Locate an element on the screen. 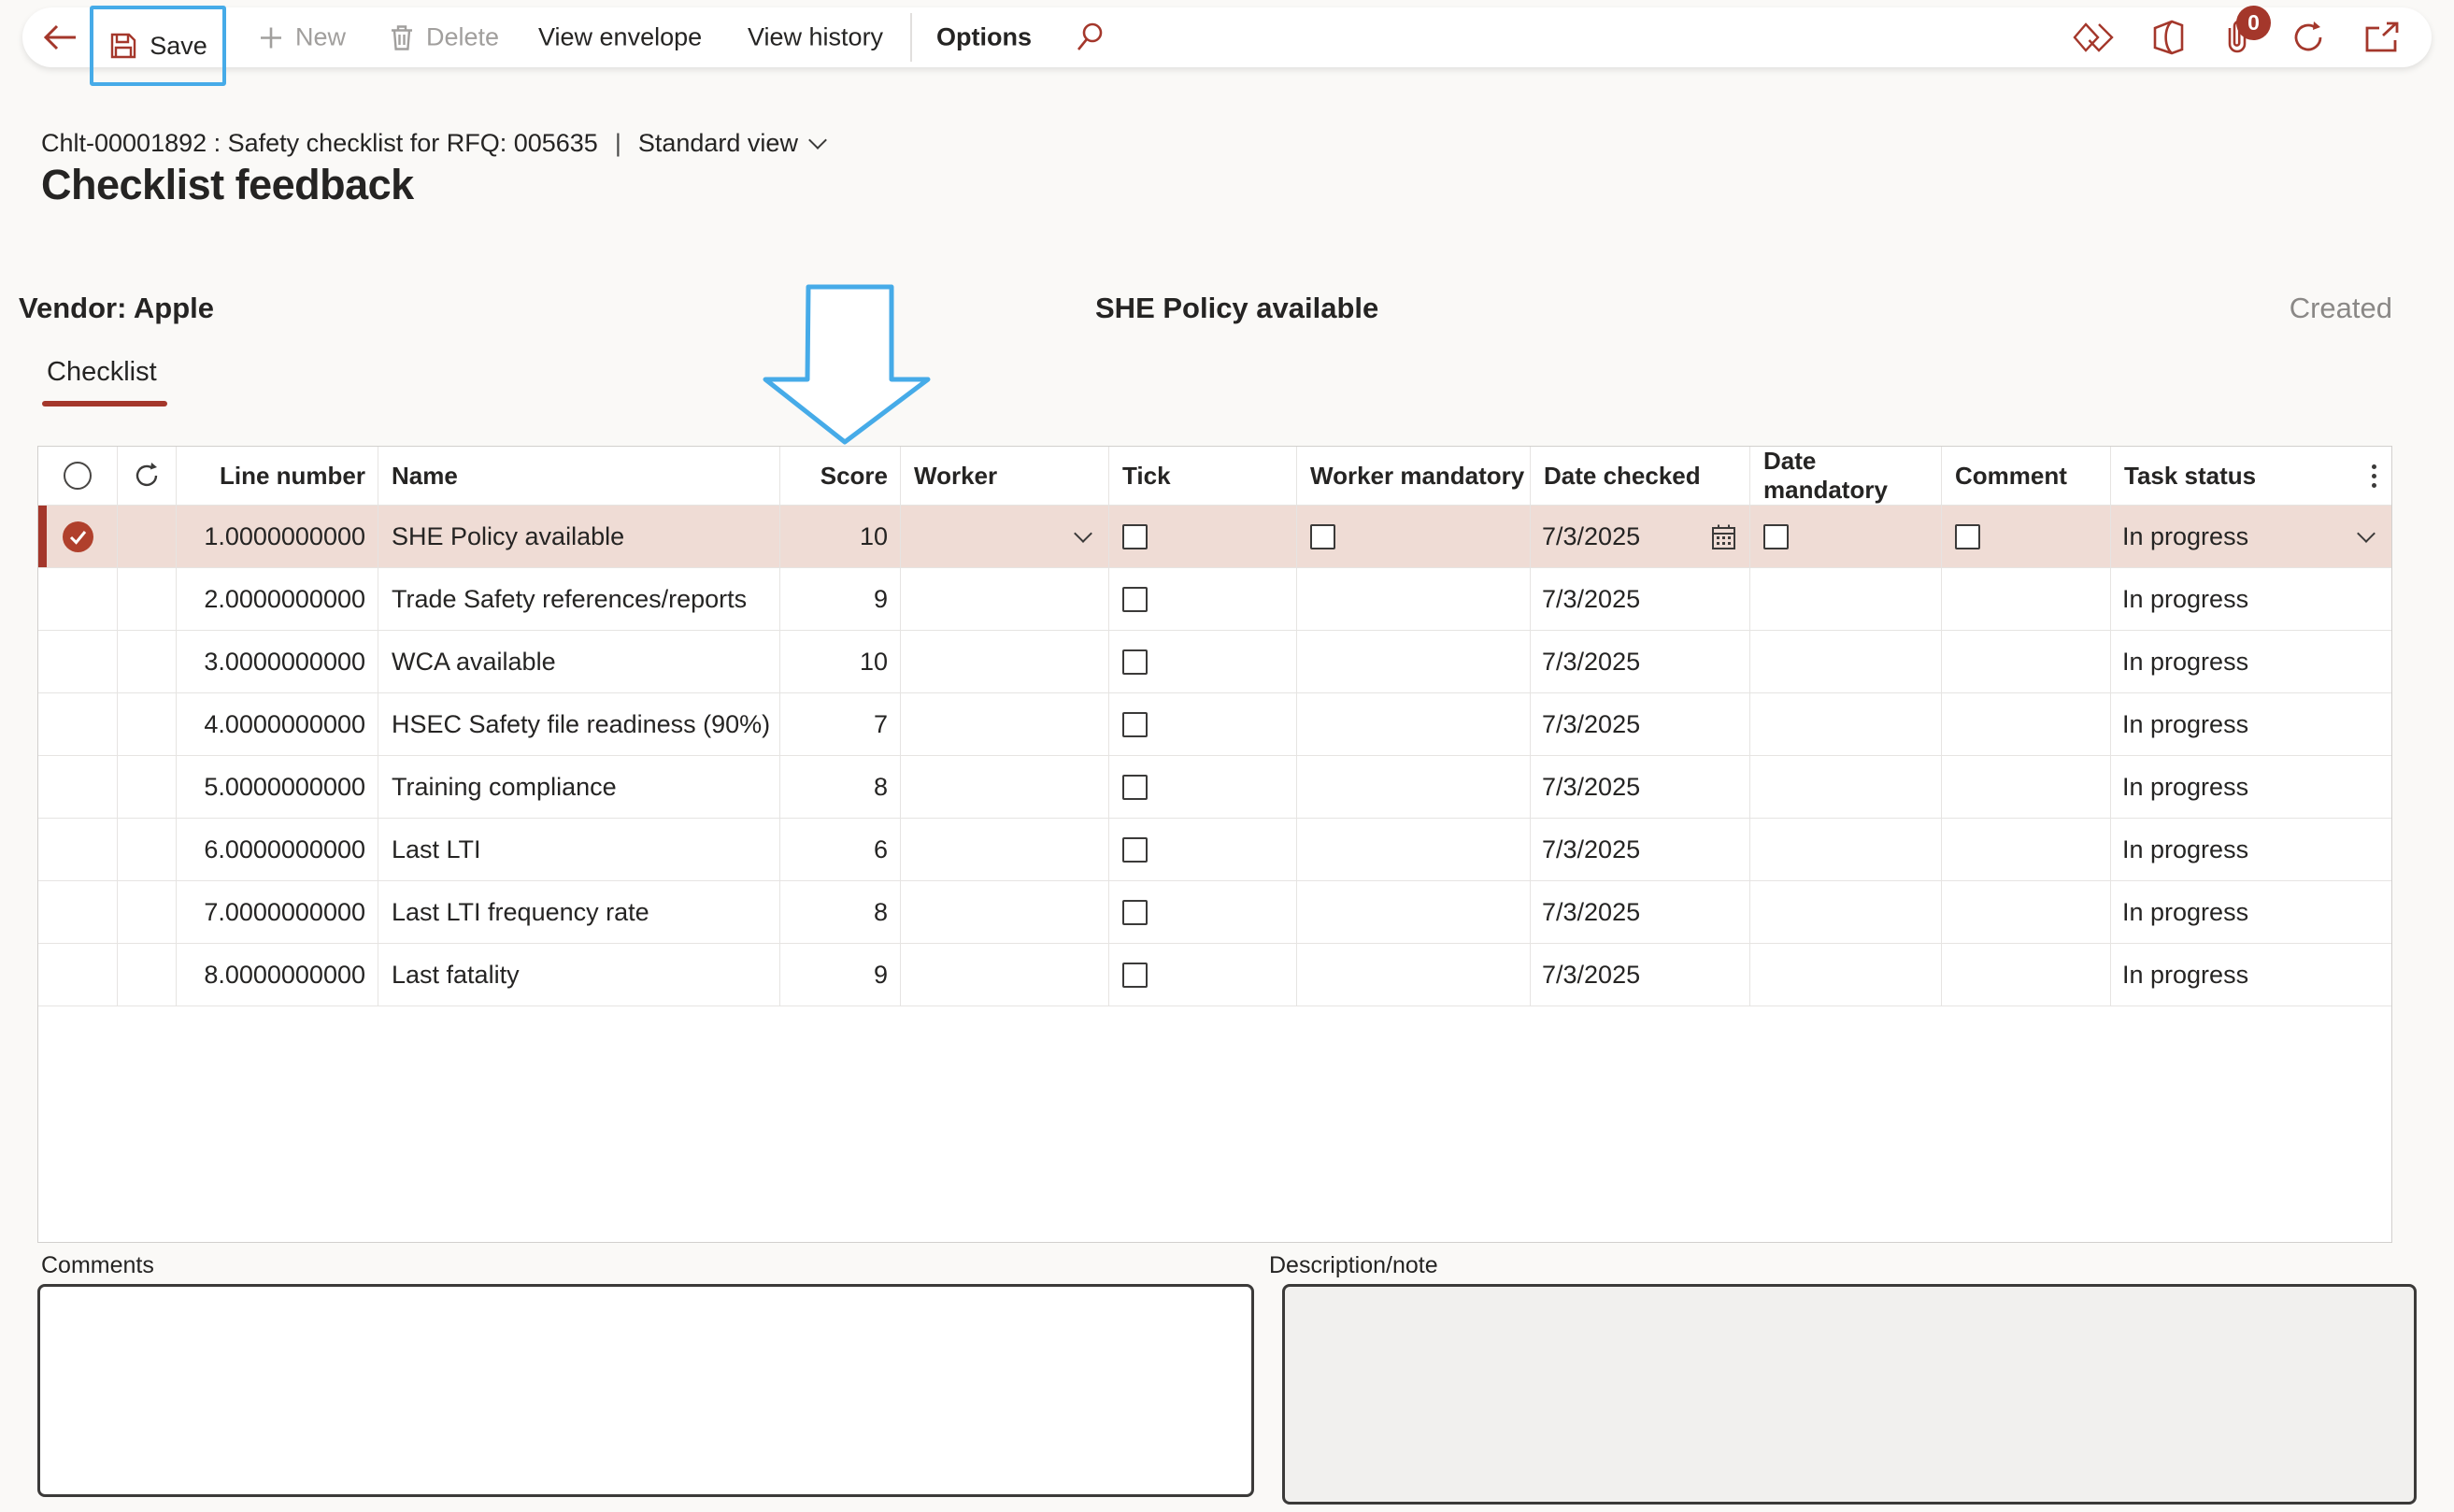 This screenshot has width=2454, height=1512. back-button is located at coordinates (59, 37).